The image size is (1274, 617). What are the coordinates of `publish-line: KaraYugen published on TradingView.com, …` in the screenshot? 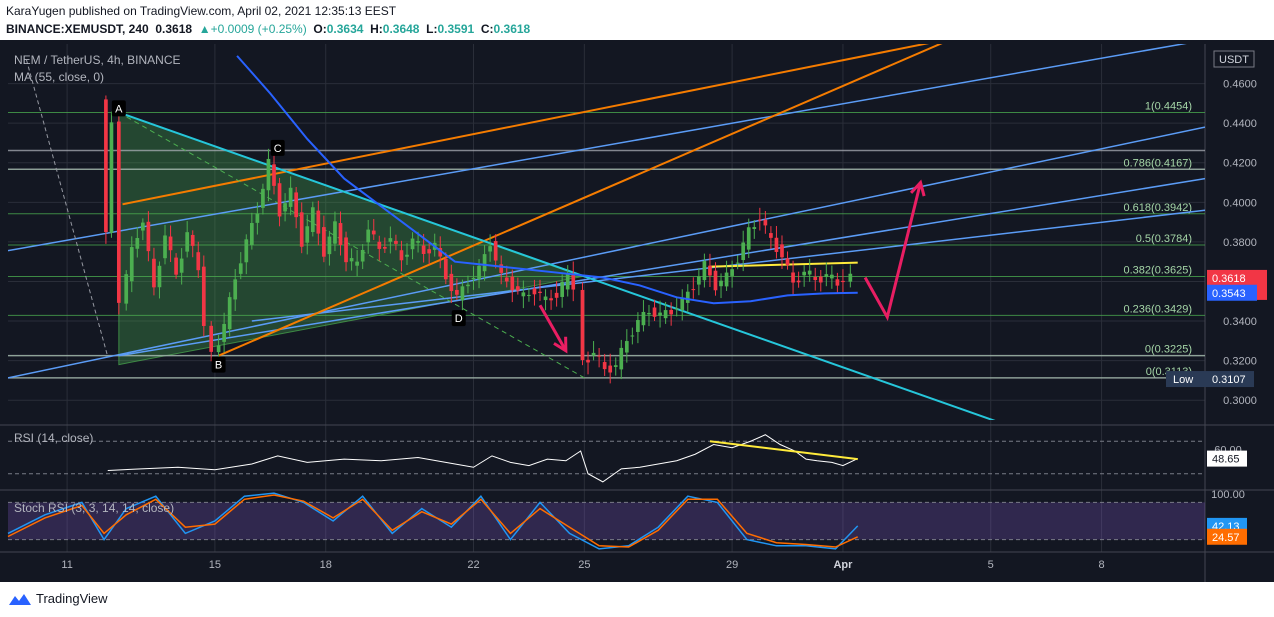 It's located at (201, 11).